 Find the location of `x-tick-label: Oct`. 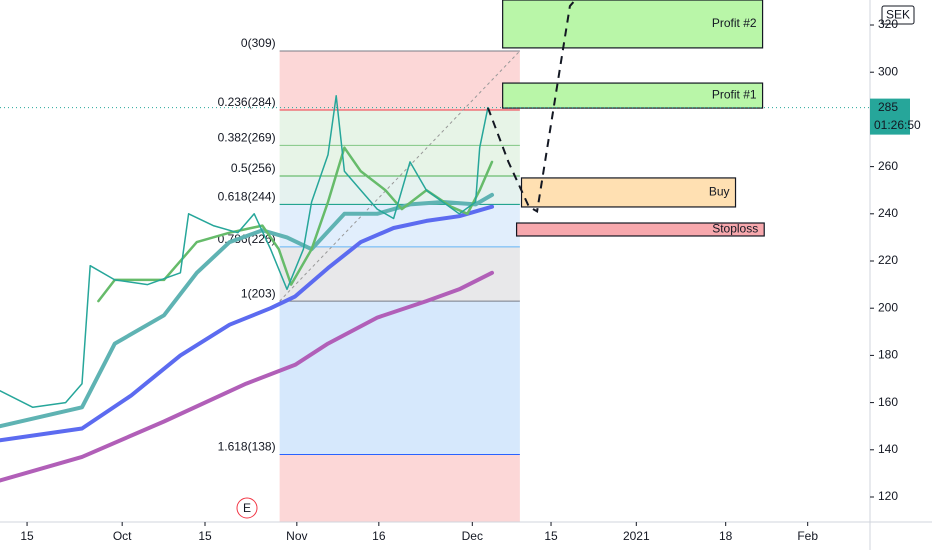

x-tick-label: Oct is located at coordinates (122, 536).